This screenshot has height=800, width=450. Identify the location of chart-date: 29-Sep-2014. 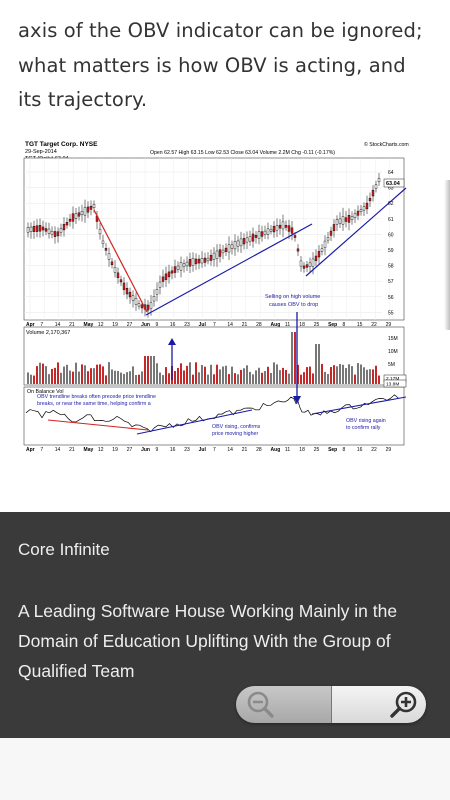
(41, 152).